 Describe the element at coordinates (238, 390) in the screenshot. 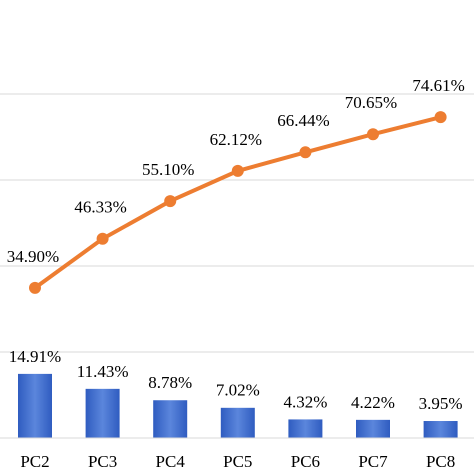

I see `bar-value-label: 7.02%` at that location.